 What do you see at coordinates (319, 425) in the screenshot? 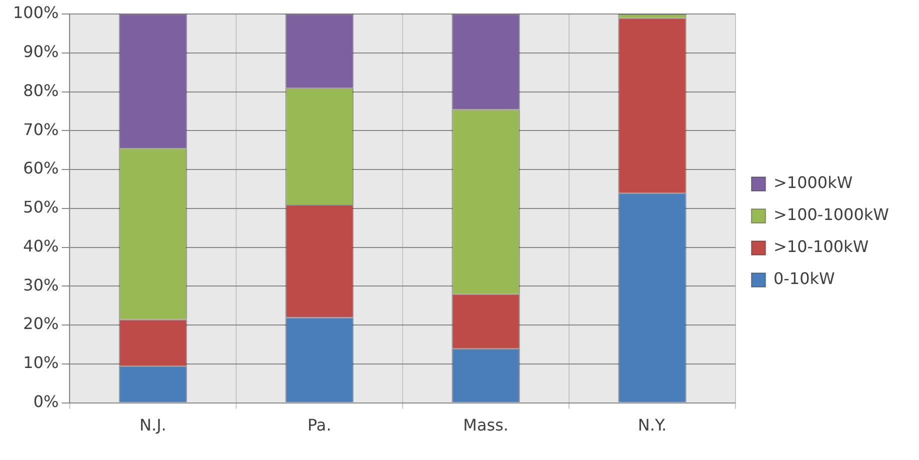
I see `x-tick-label: Pa.` at bounding box center [319, 425].